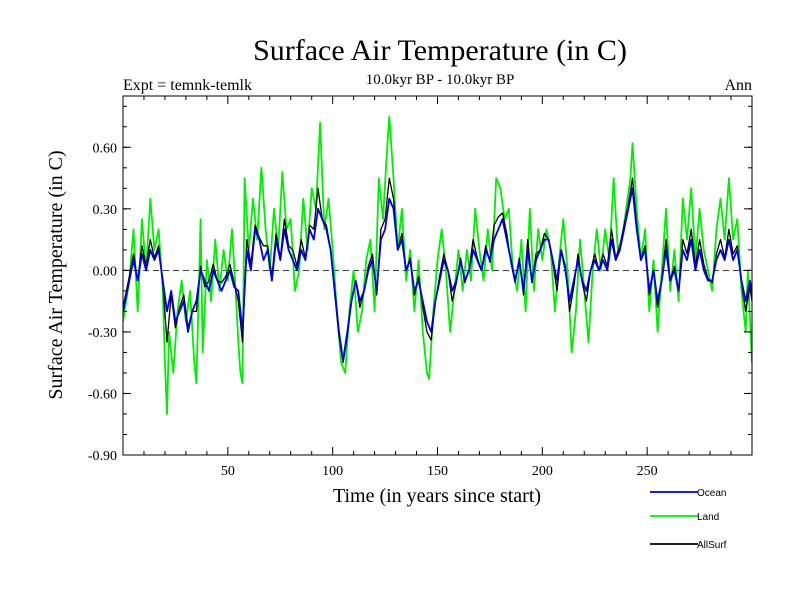  What do you see at coordinates (102, 333) in the screenshot?
I see `y-tick-label: -0.30` at bounding box center [102, 333].